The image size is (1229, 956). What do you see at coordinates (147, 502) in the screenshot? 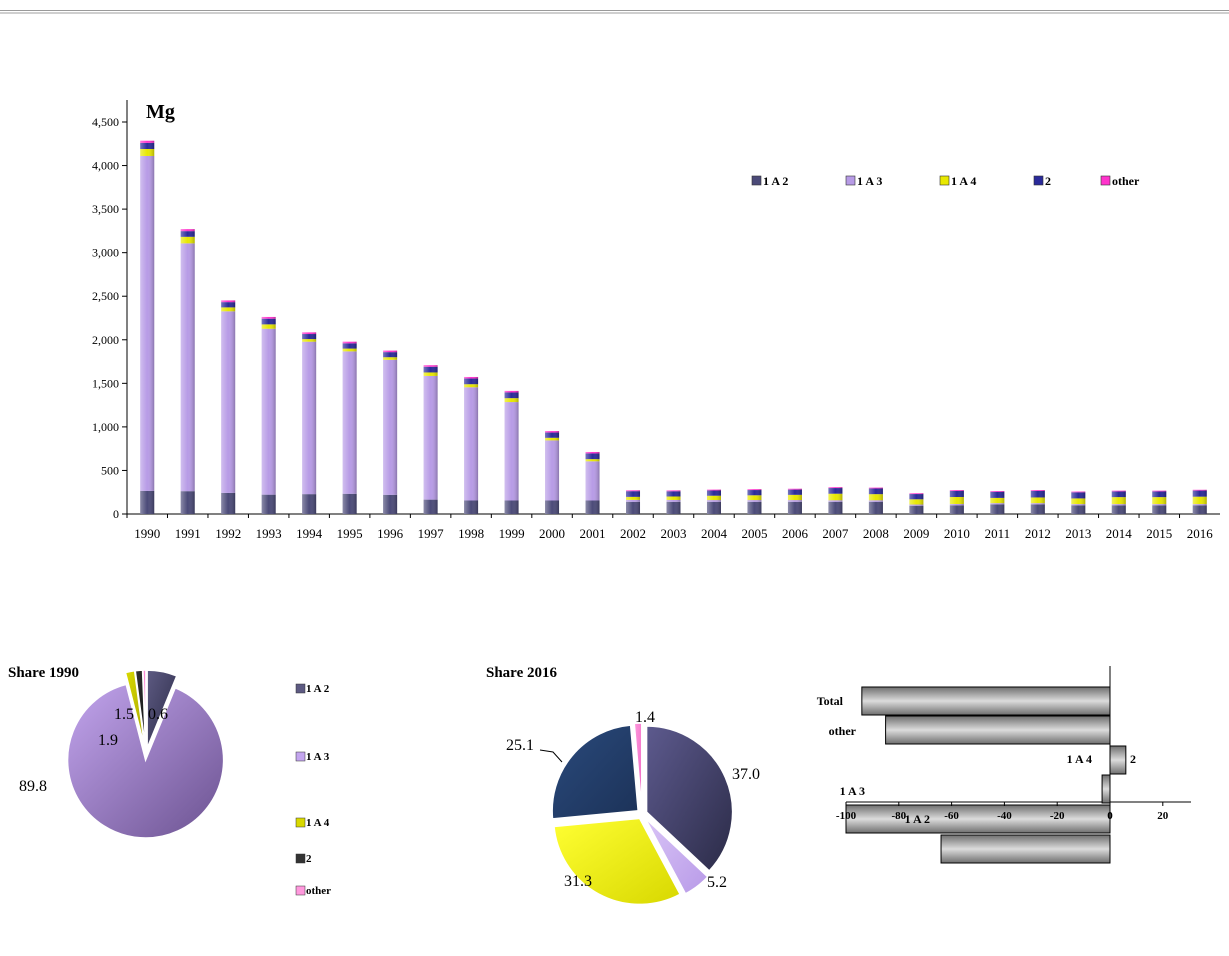
I see `bar-segment-1-a-2-1990` at bounding box center [147, 502].